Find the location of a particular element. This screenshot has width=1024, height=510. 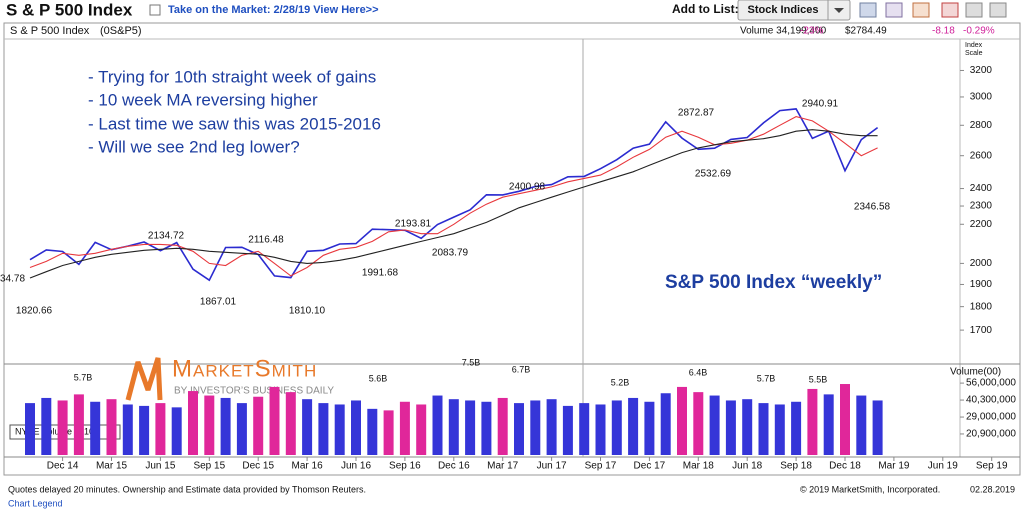

annotation: - 10 week MA reversing higher is located at coordinates (203, 99).